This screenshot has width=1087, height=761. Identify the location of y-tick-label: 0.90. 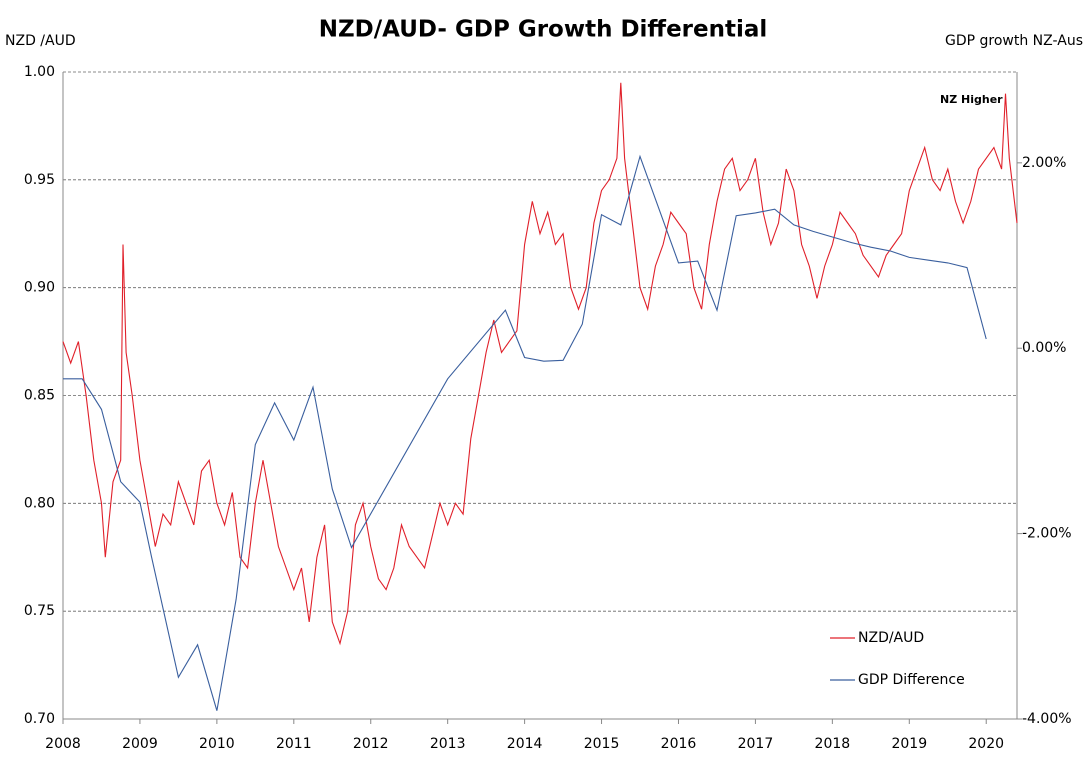
(39, 288).